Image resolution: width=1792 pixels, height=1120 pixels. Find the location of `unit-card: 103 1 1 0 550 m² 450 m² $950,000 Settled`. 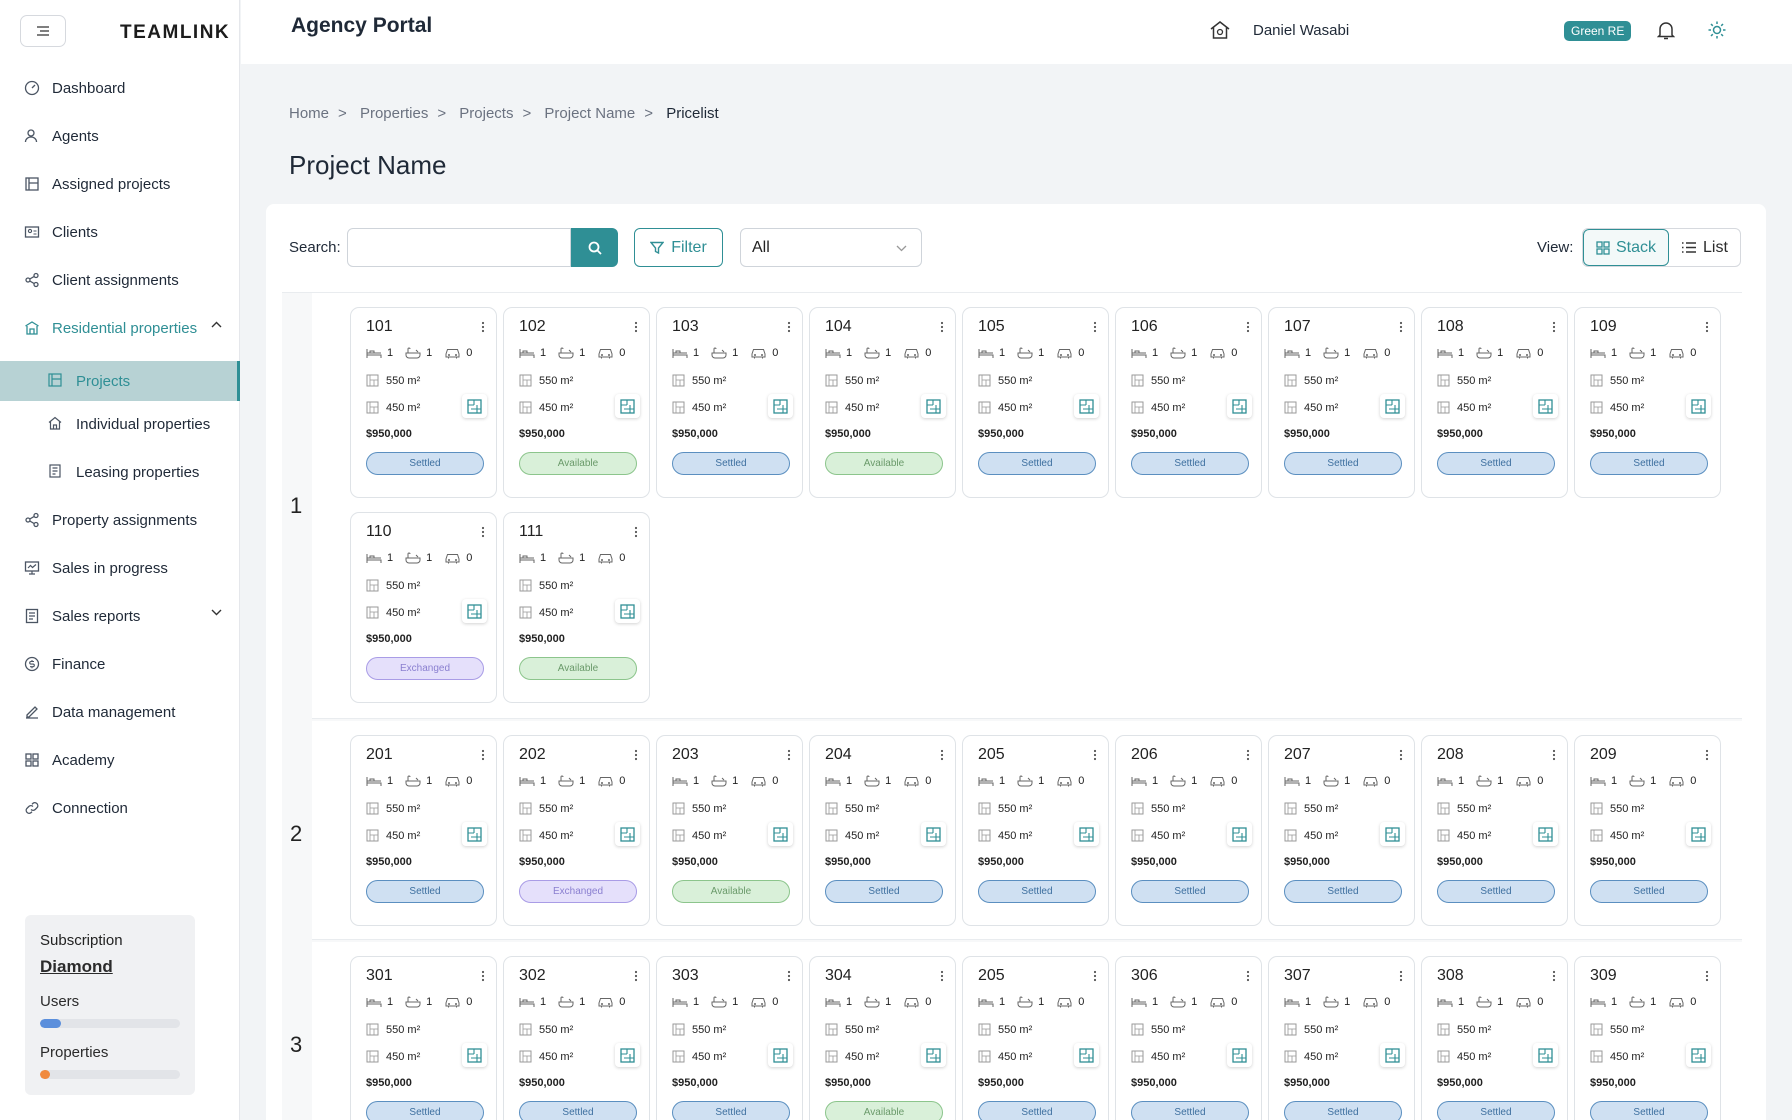

unit-card: 103 1 1 0 550 m² 450 m² $950,000 Settled is located at coordinates (729, 402).